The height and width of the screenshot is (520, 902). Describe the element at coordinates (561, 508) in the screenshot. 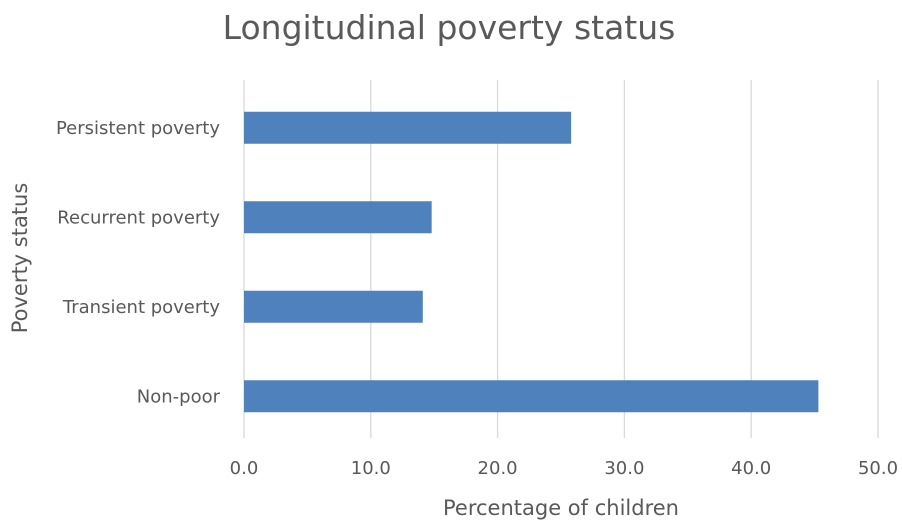

I see `x-axis-title: Percentage of children` at that location.